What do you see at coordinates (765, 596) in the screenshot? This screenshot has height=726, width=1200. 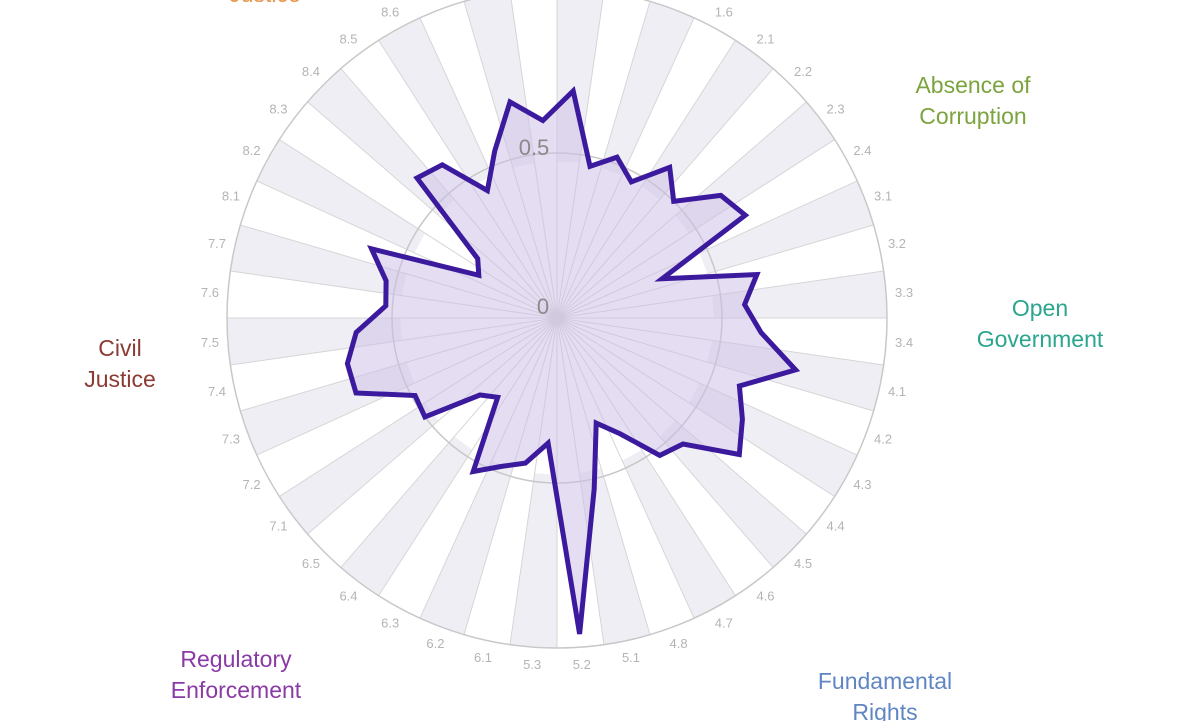 I see `axis-tick-label: 4.6` at bounding box center [765, 596].